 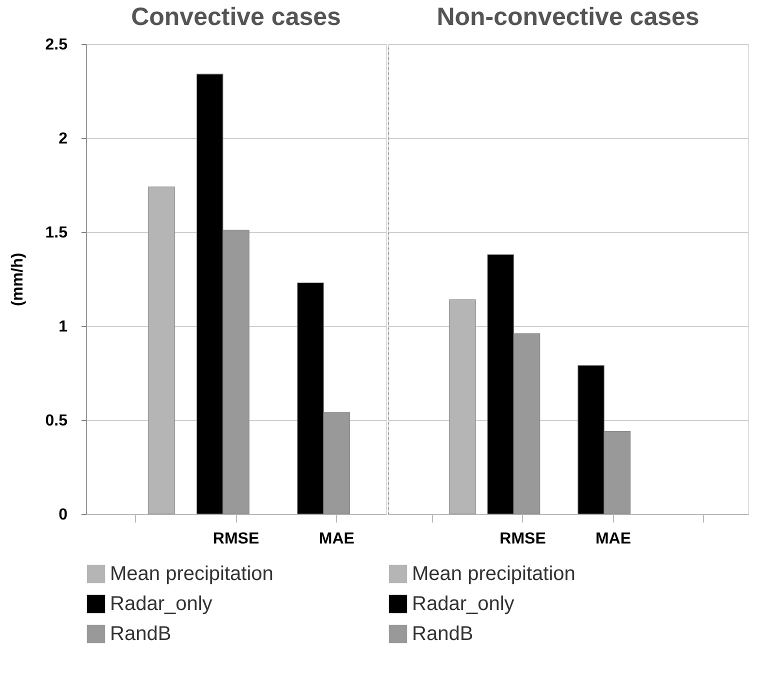 I want to click on y-axis-title: (mm/h), so click(x=17, y=279).